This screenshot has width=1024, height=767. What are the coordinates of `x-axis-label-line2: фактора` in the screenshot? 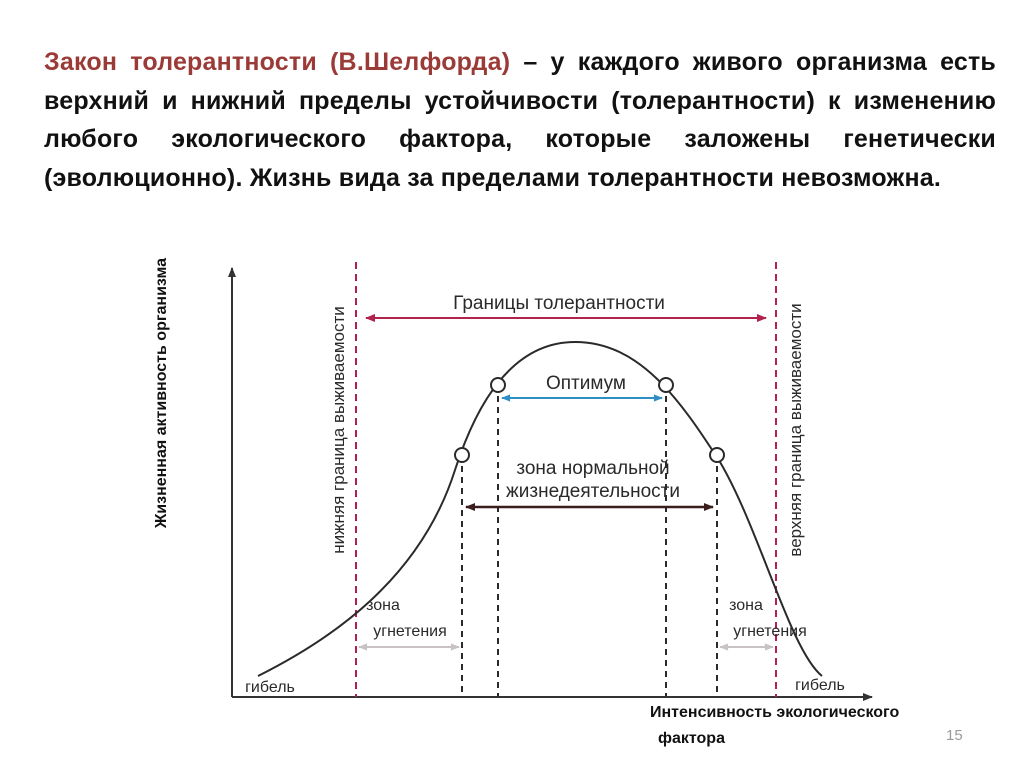 It's located at (691, 738).